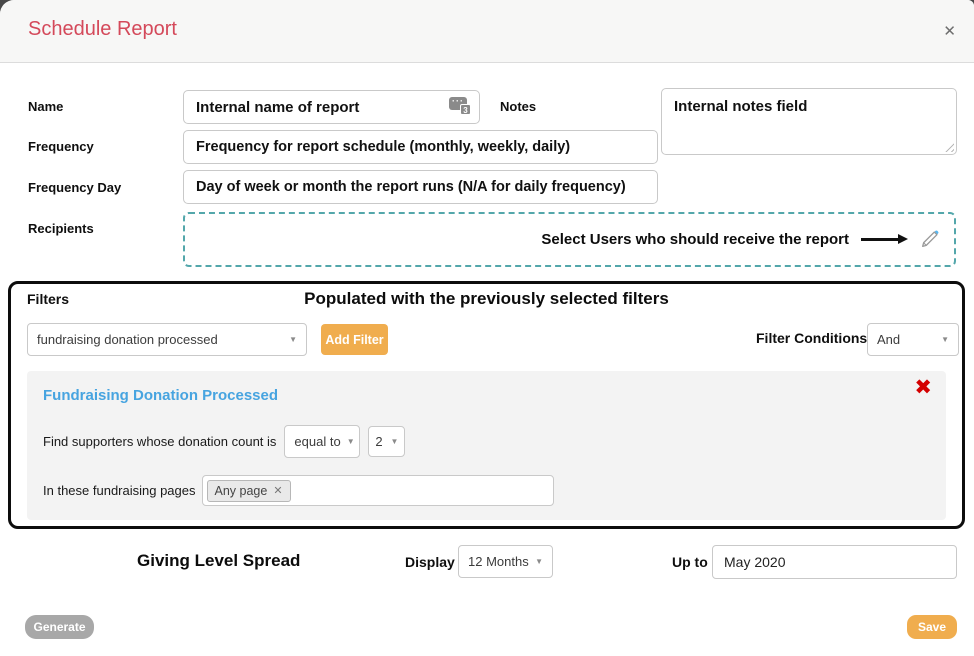 This screenshot has width=974, height=656. Describe the element at coordinates (518, 106) in the screenshot. I see `notes-label: Notes` at that location.